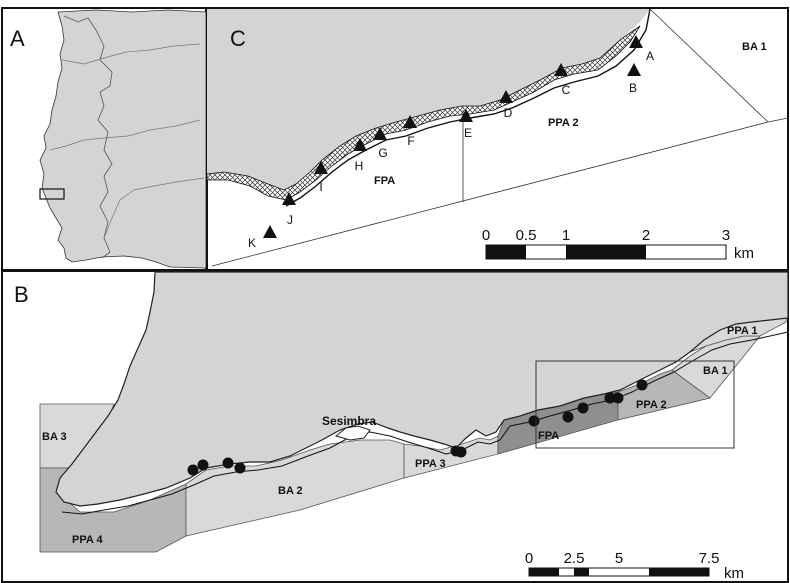 This screenshot has width=790, height=583. I want to click on zone-ba2, so click(295, 488).